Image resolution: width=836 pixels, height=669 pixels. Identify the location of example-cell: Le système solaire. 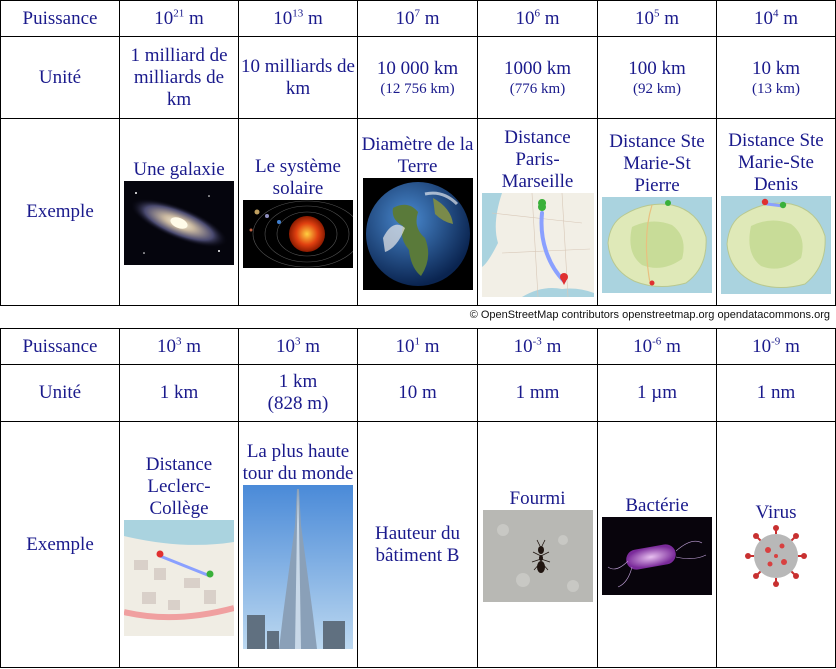
(298, 212).